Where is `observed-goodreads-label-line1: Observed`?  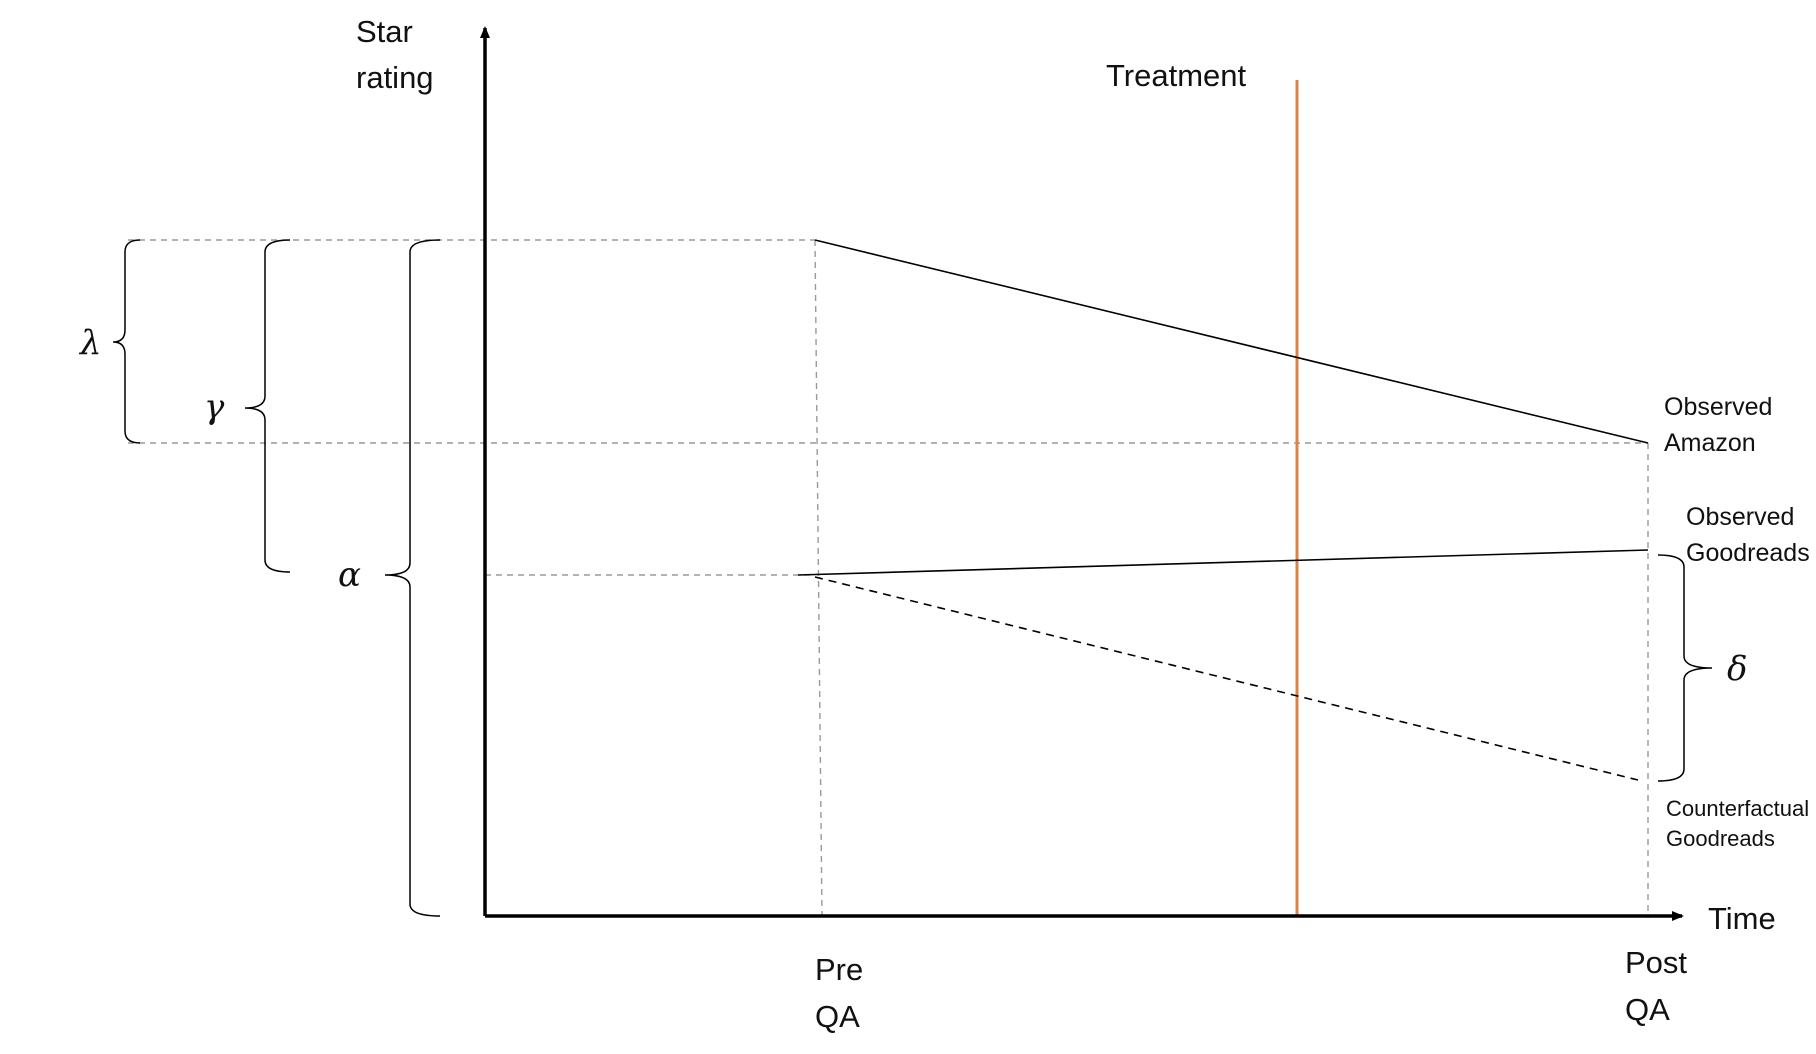 observed-goodreads-label-line1: Observed is located at coordinates (1740, 517).